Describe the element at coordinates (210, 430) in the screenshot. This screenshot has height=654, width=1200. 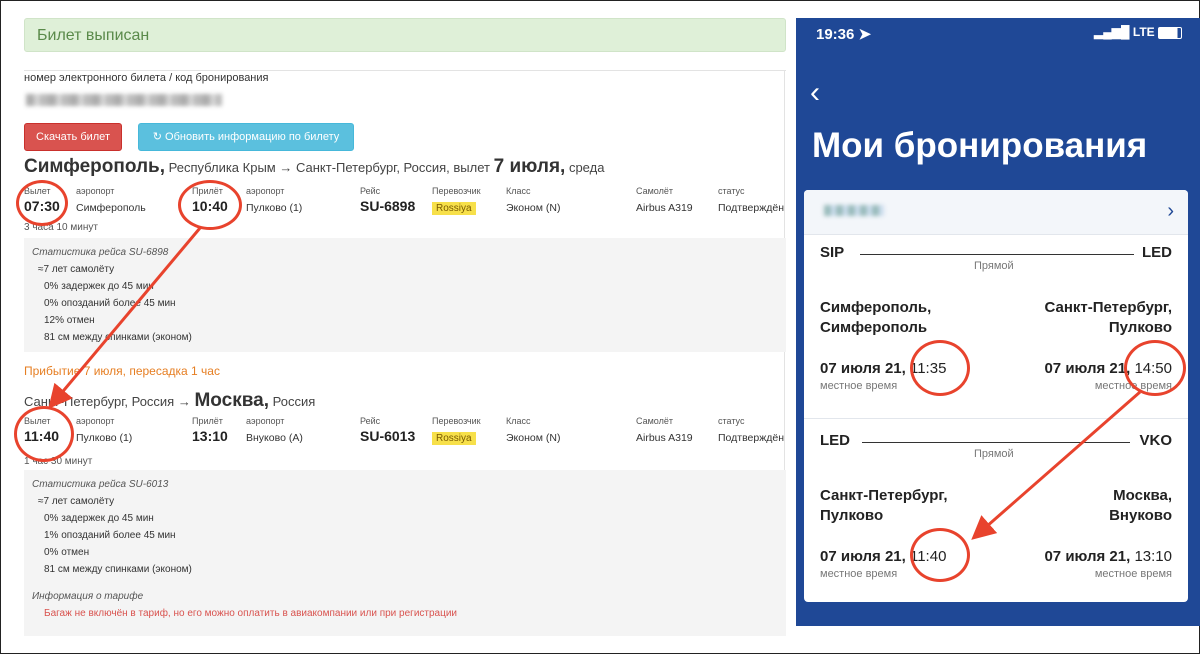
I see `flight2-arrival: Прилёт 13:10` at that location.